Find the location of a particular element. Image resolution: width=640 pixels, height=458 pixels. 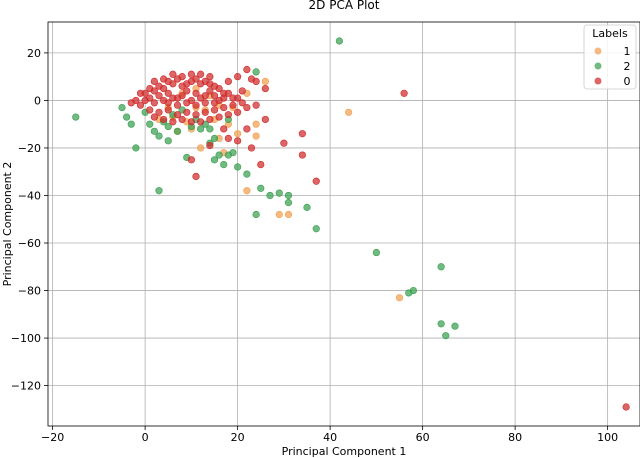

x-tick-label: 40 is located at coordinates (330, 437).